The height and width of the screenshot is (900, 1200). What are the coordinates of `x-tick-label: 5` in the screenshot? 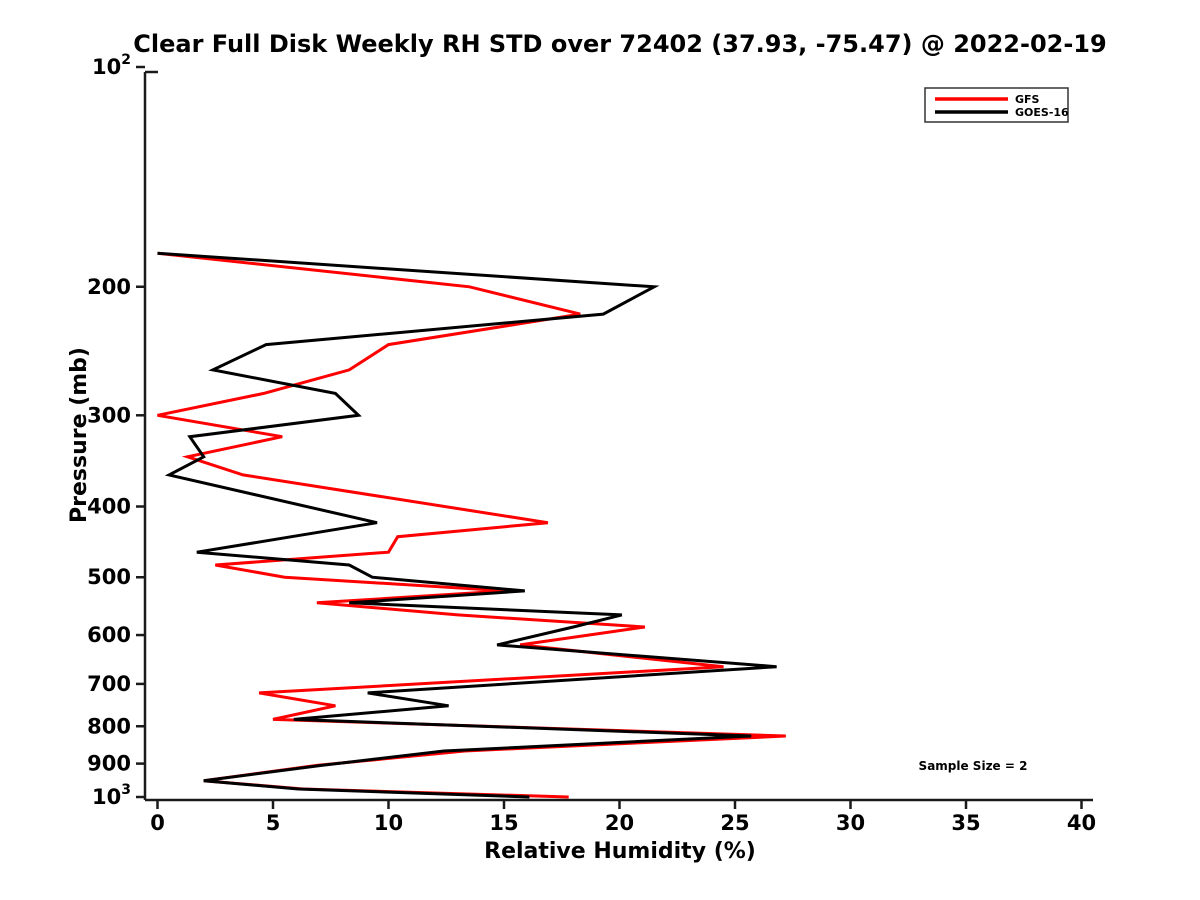 It's located at (273, 823).